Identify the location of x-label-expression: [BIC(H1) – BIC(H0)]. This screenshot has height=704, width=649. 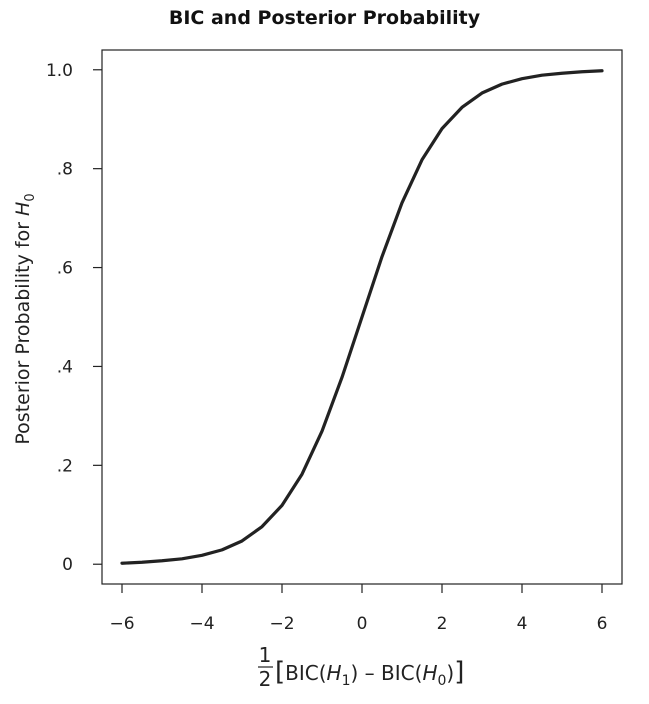
(369, 673).